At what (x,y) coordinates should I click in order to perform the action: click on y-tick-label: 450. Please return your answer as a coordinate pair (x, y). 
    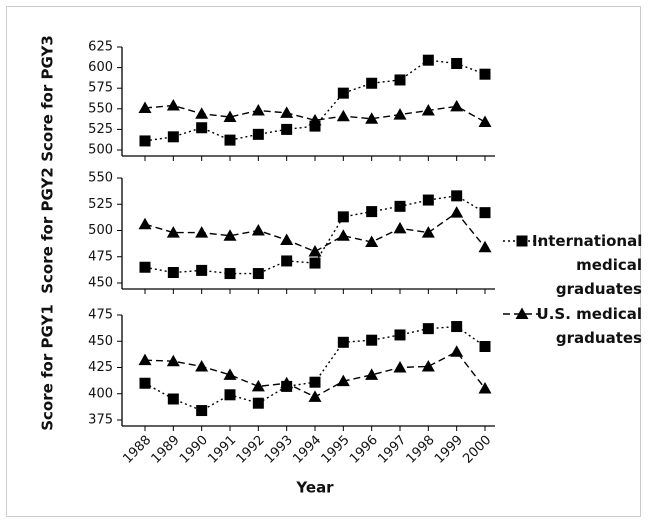
    Looking at the image, I should click on (100, 283).